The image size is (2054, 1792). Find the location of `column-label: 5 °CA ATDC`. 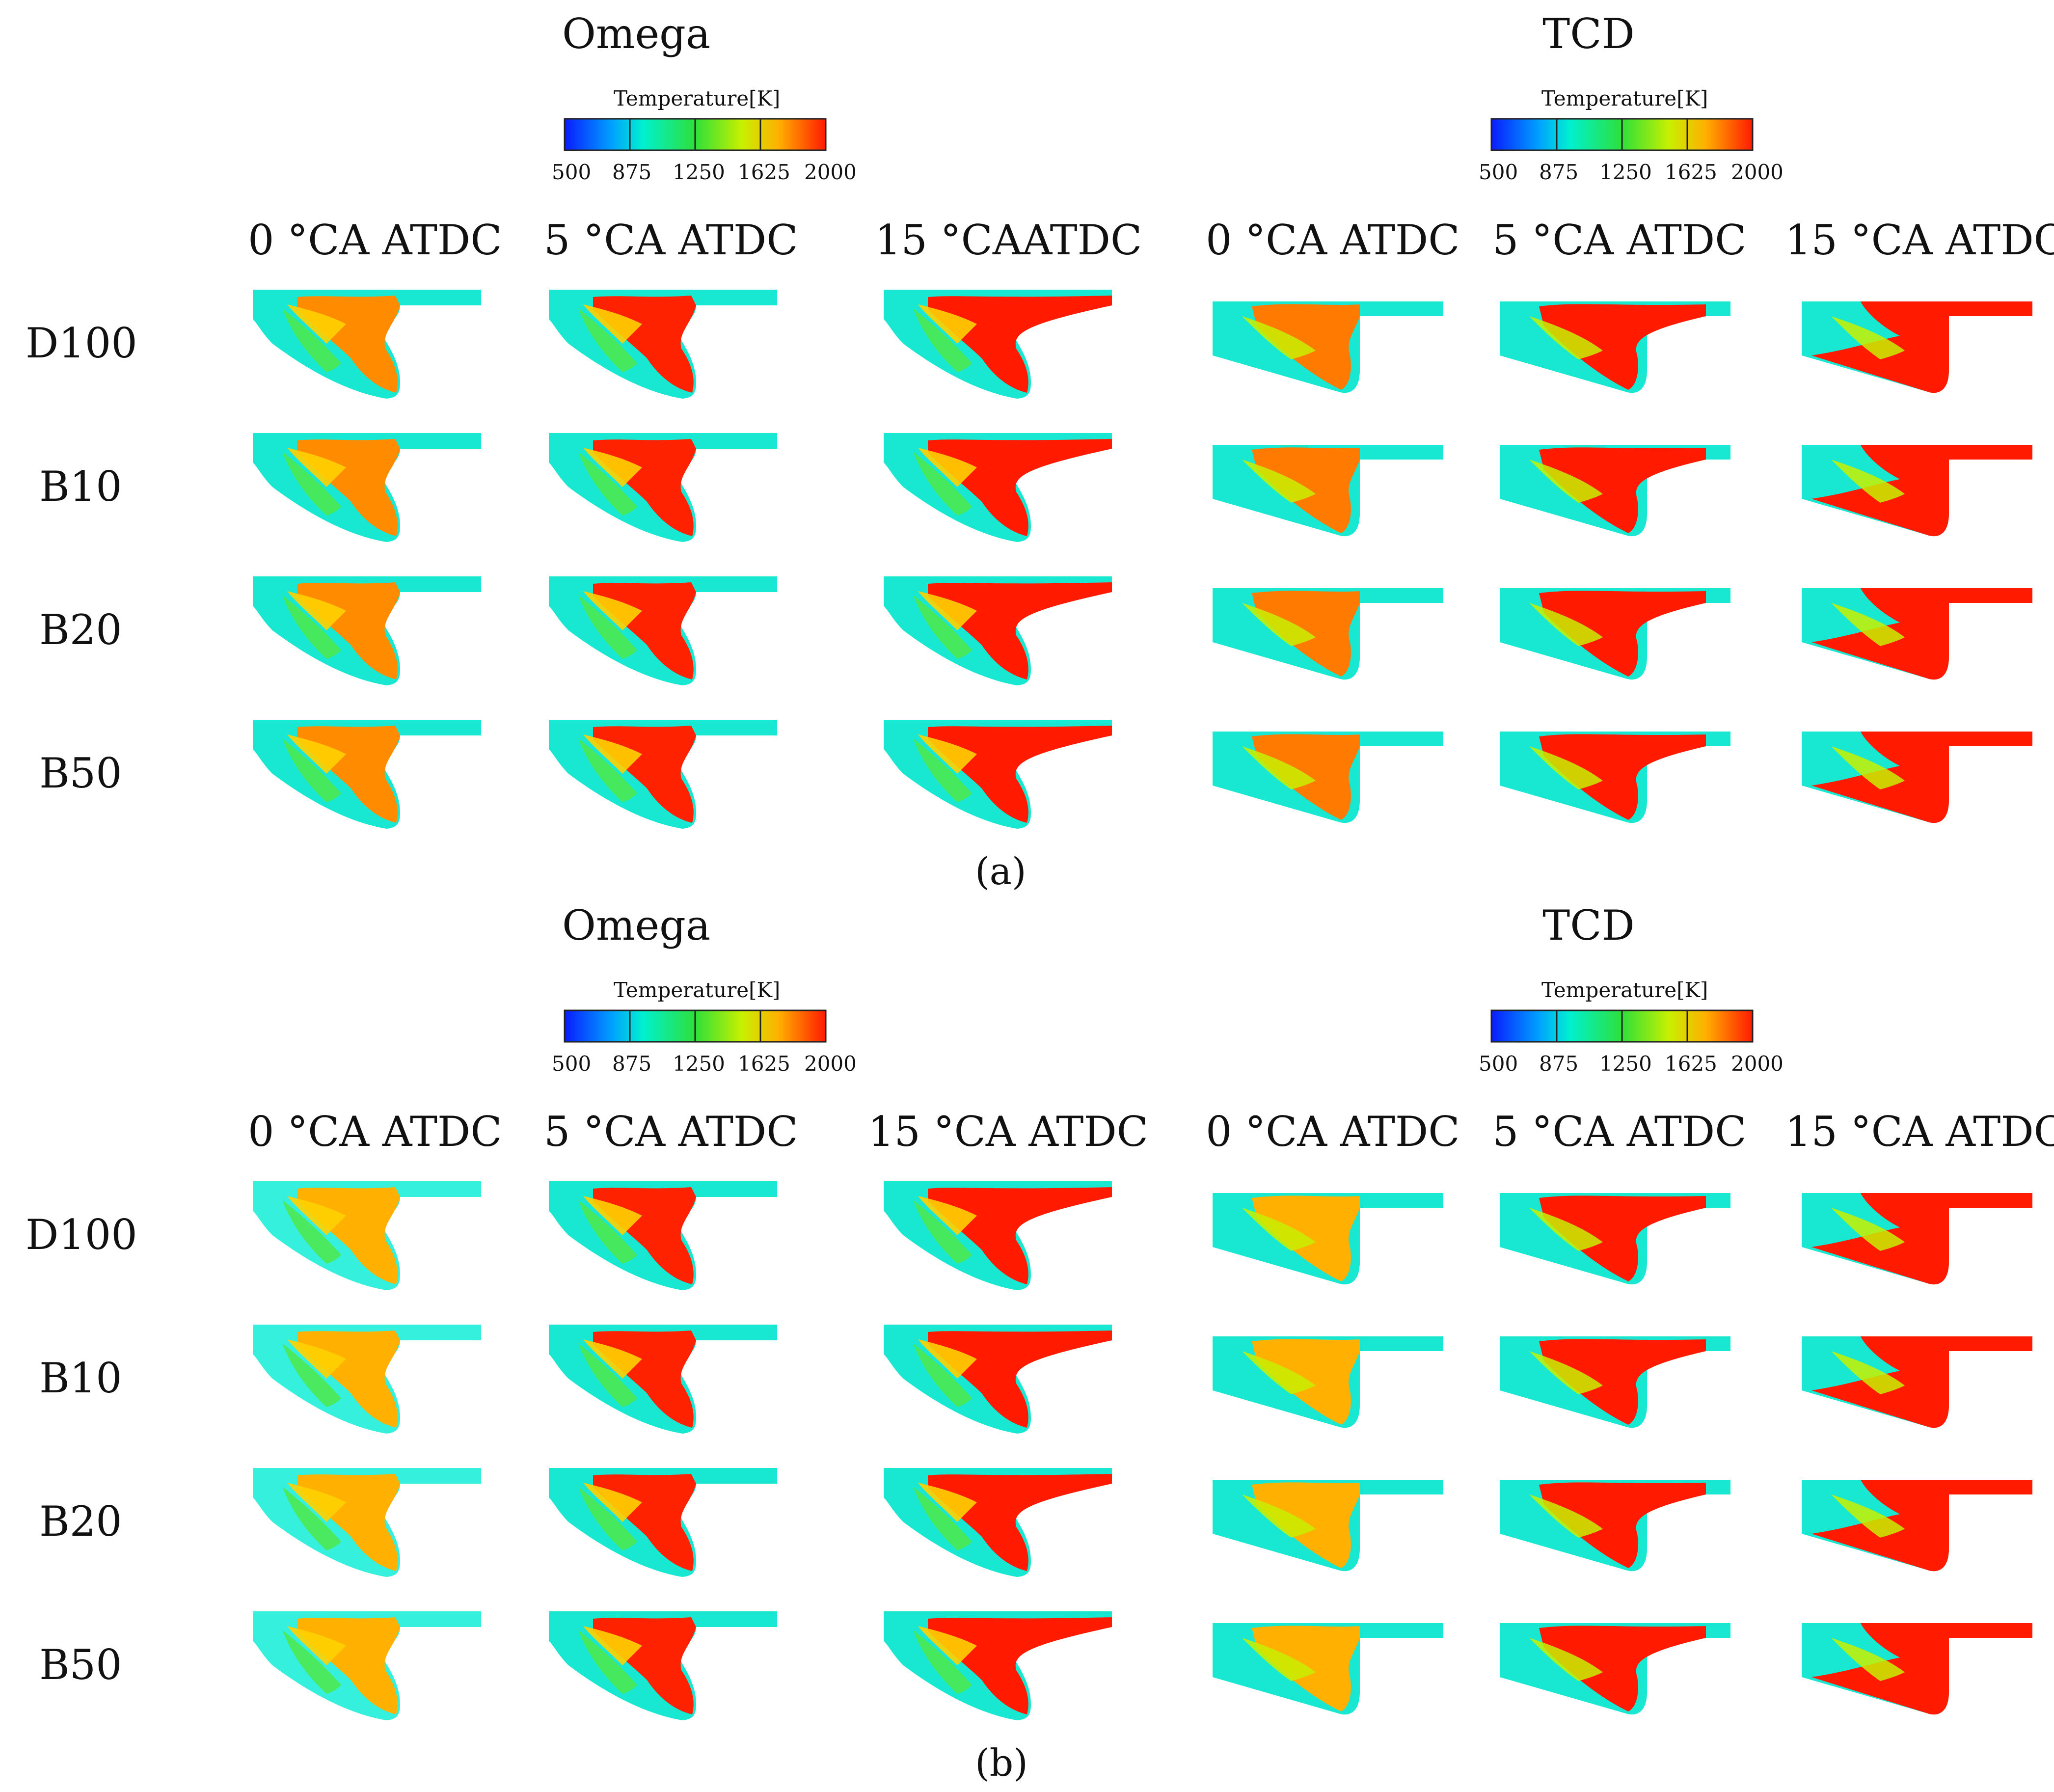

column-label: 5 °CA ATDC is located at coordinates (671, 240).